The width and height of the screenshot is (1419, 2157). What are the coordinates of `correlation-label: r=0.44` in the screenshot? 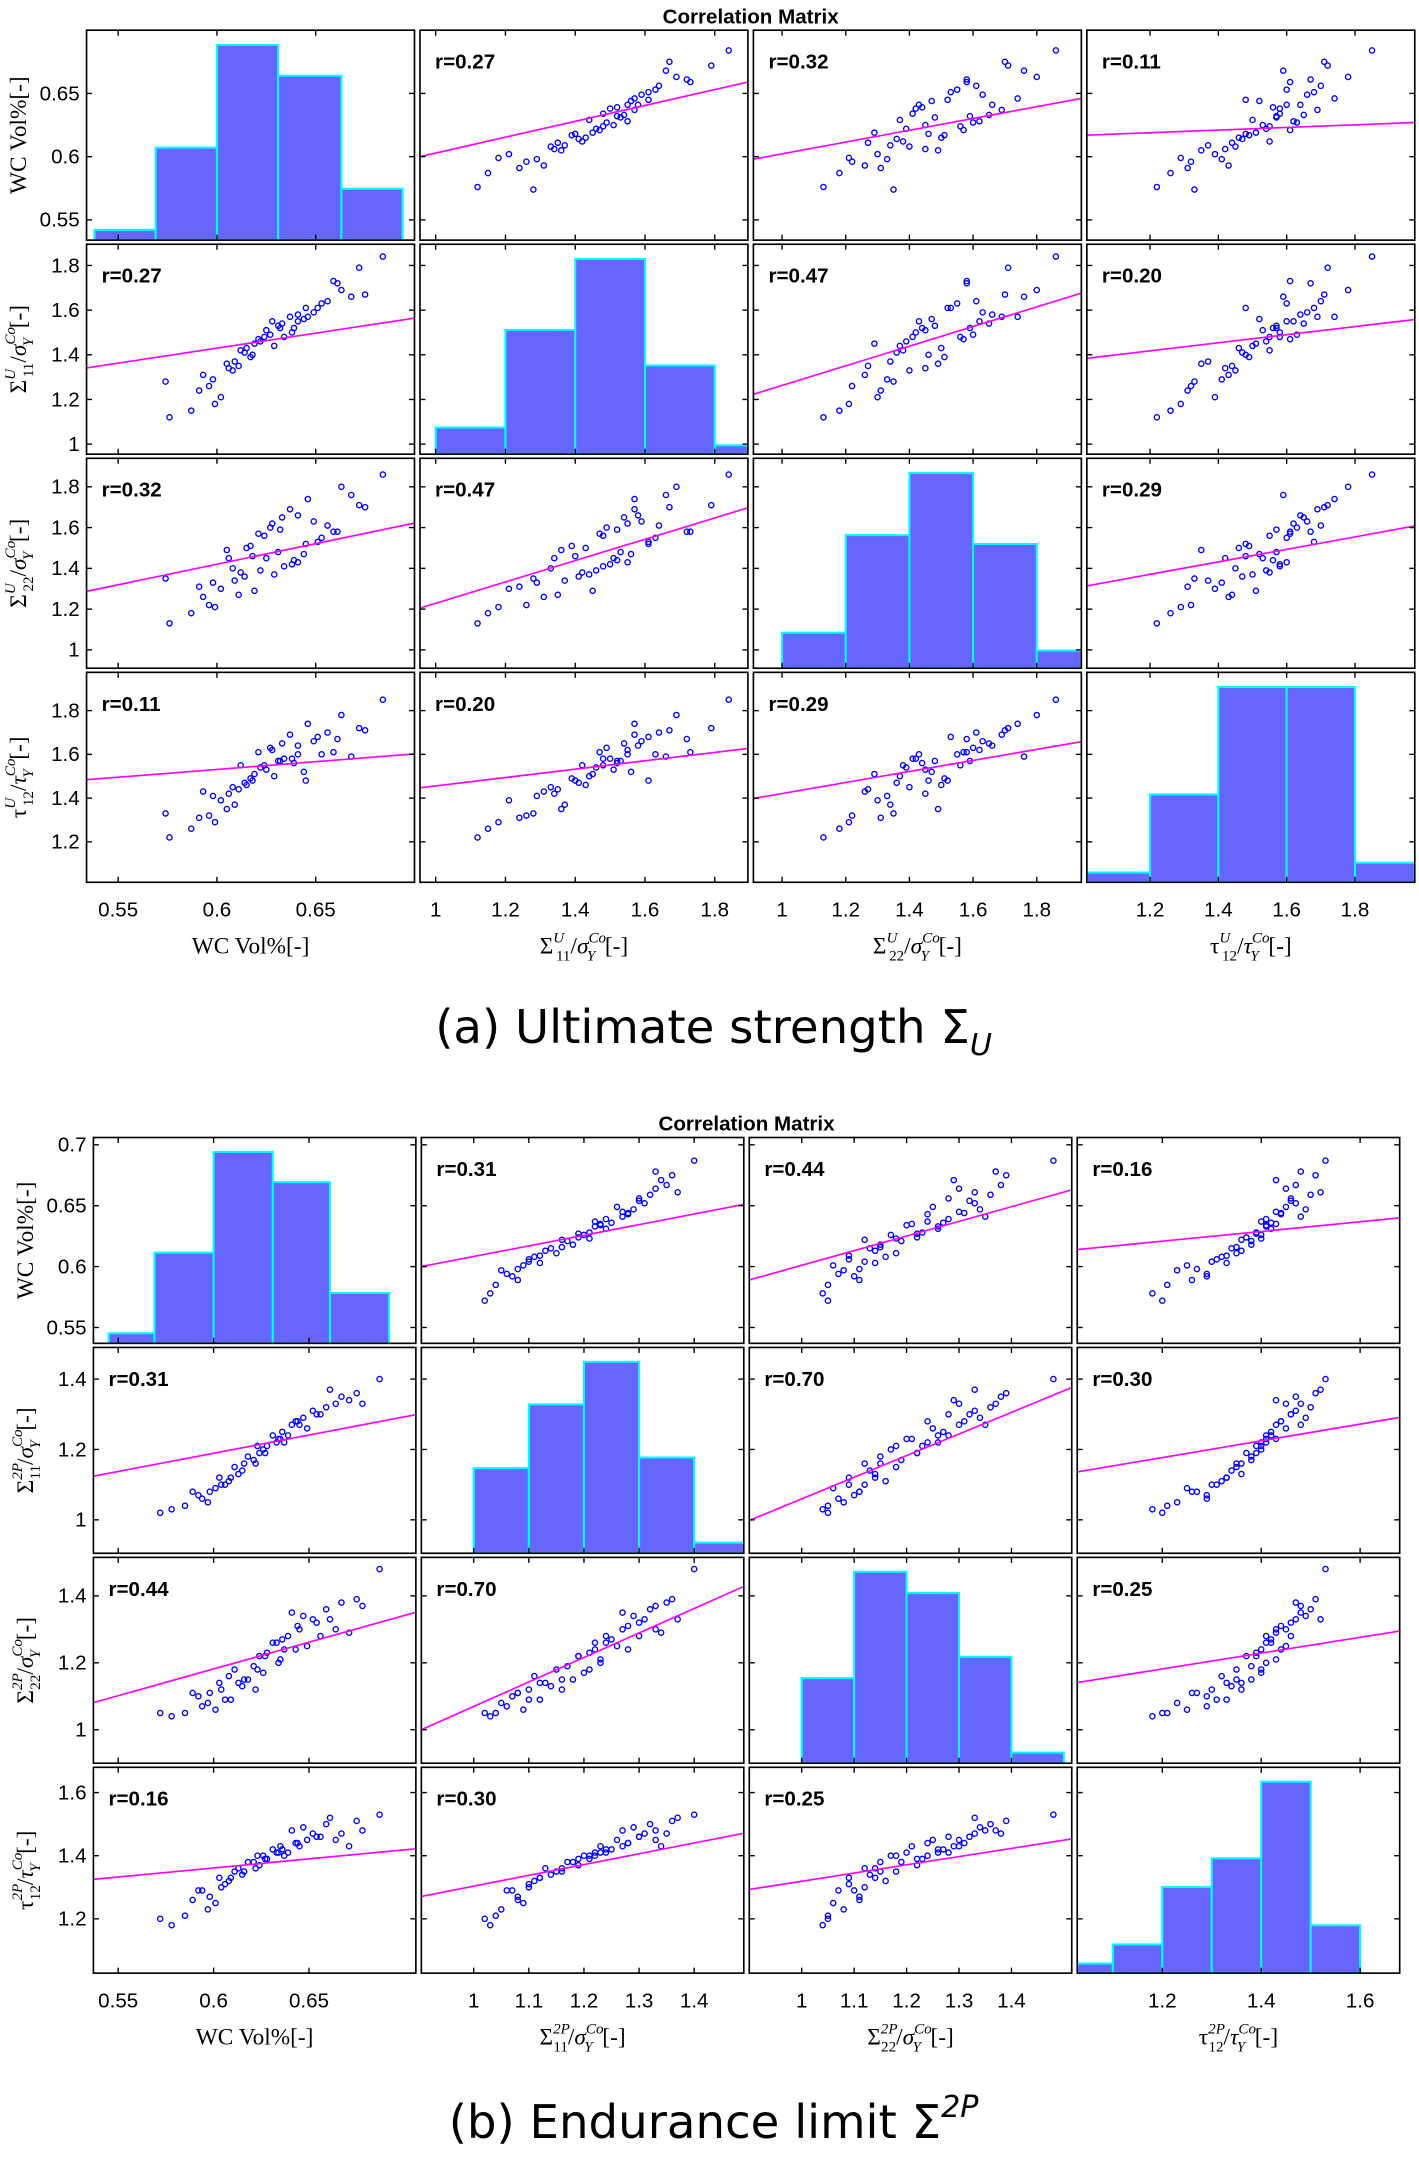 It's located at (794, 1169).